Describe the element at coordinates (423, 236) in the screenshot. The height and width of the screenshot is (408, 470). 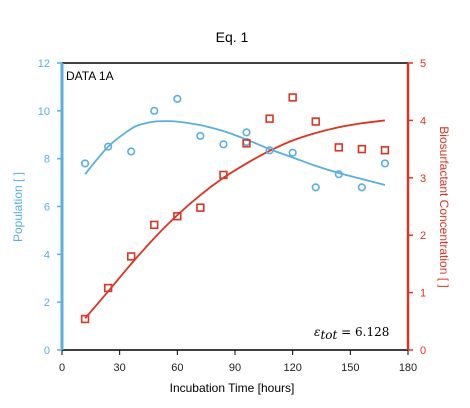
I see `y-right-tick-label: 2` at that location.